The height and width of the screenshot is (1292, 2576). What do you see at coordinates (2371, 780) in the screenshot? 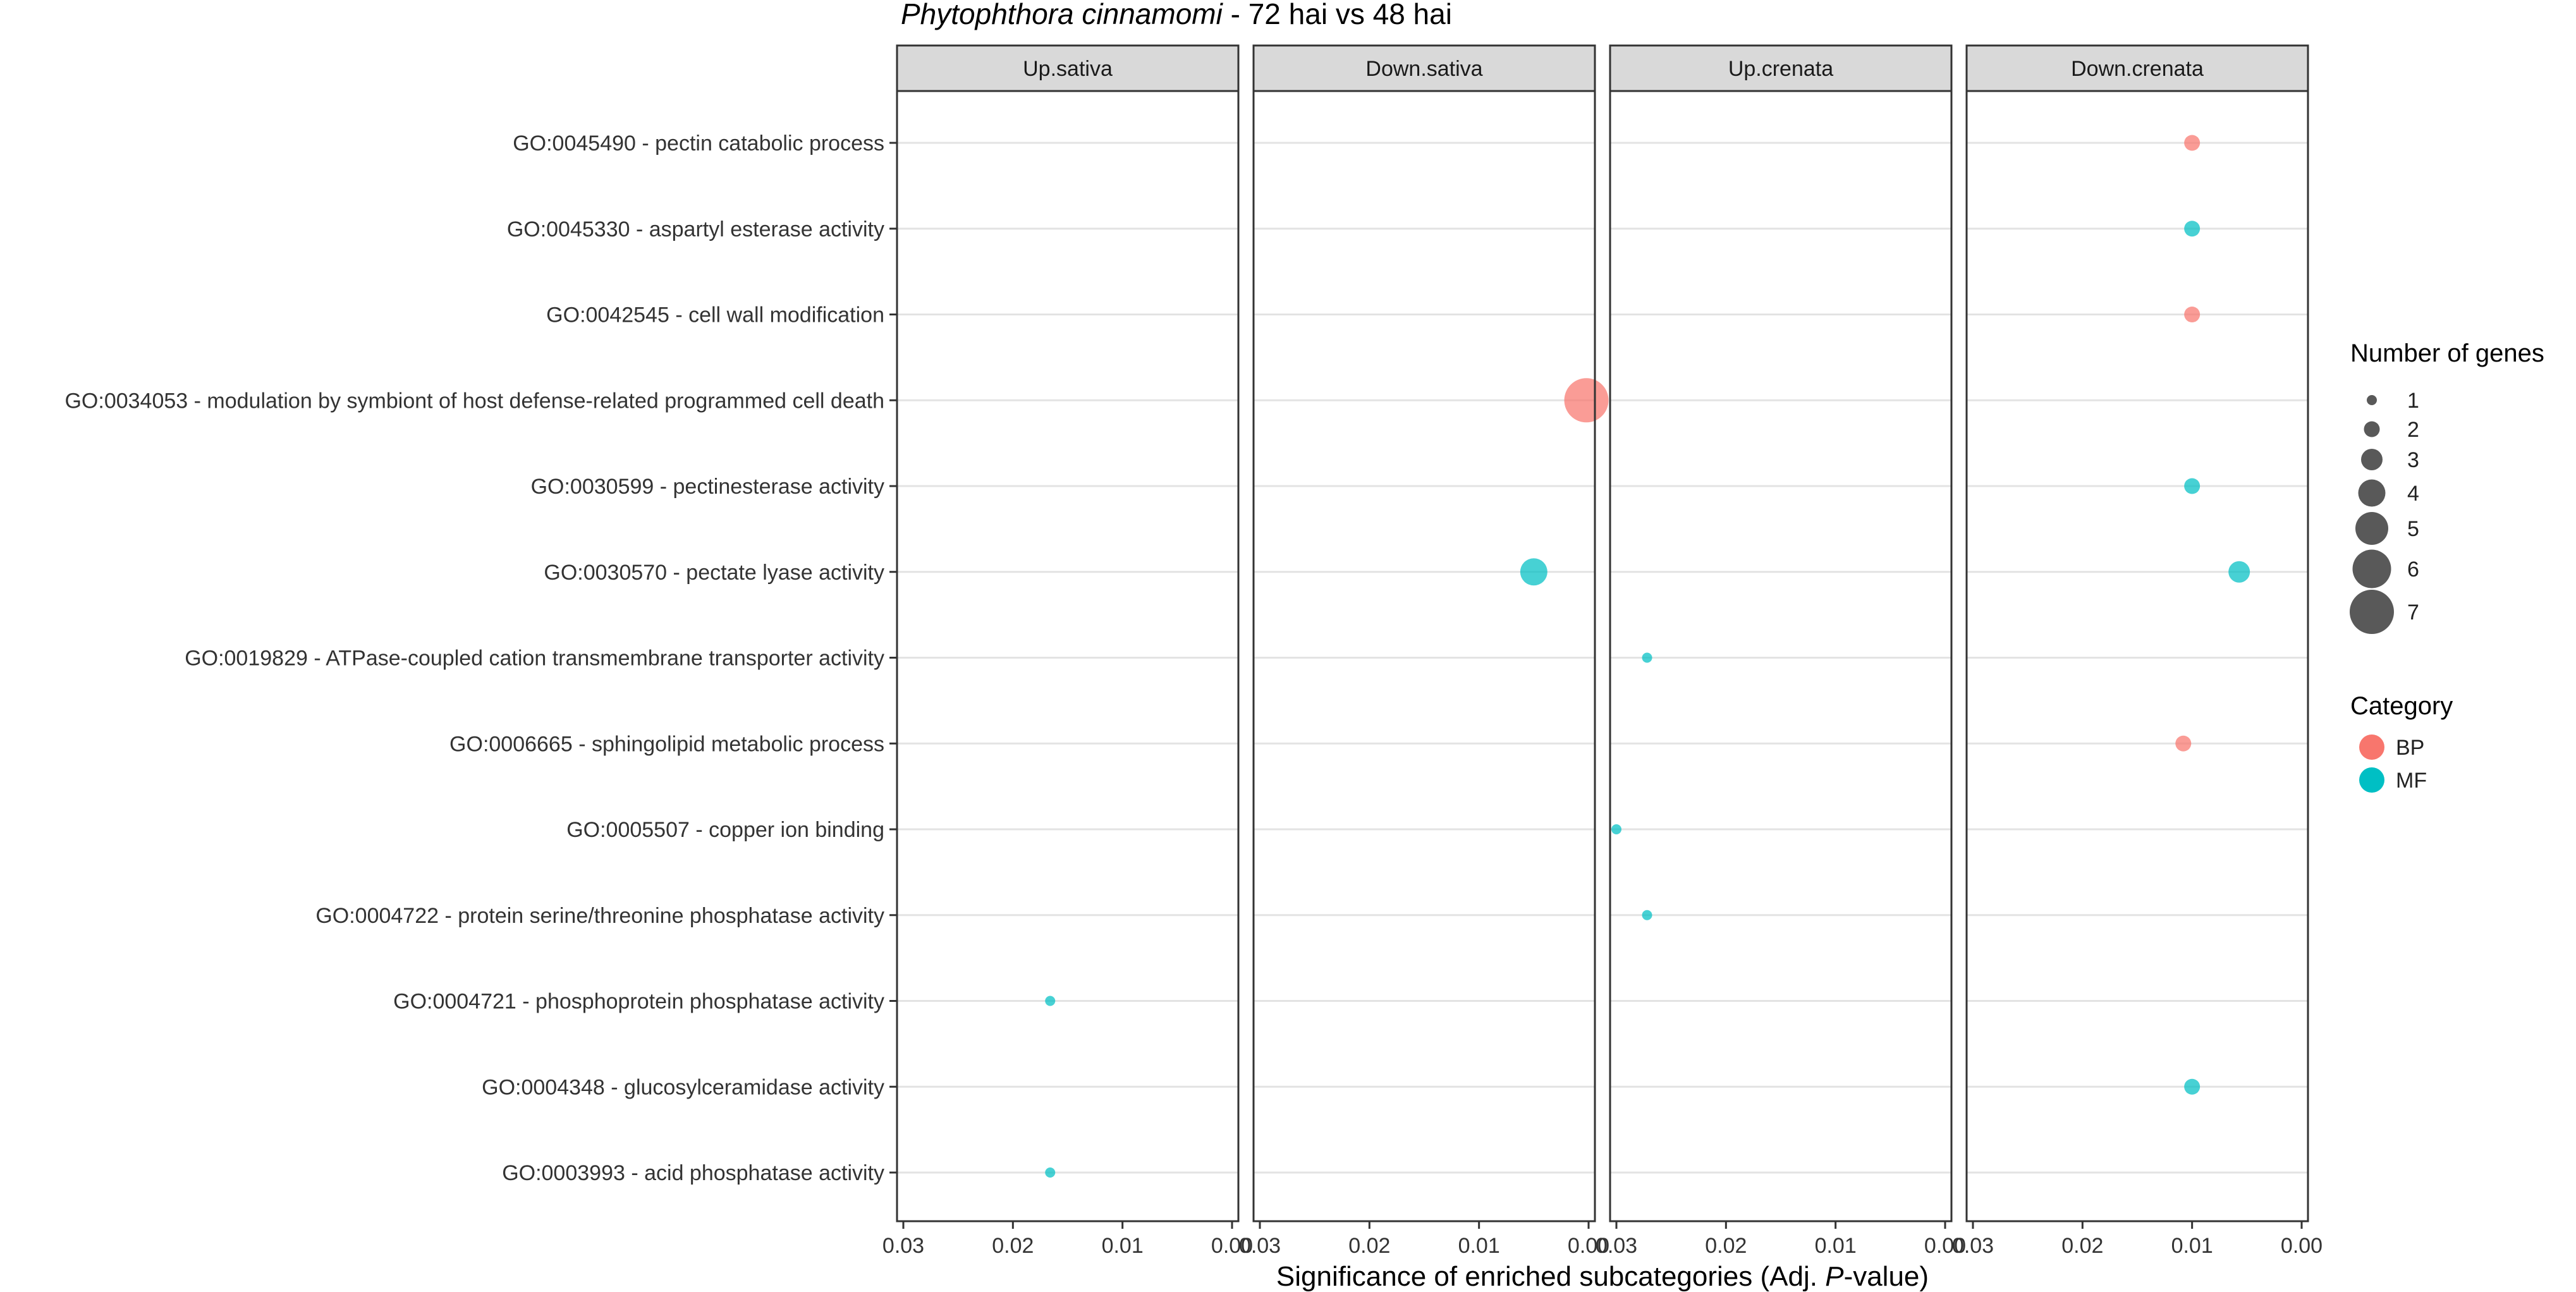
I see `category-legend-key-mf` at bounding box center [2371, 780].